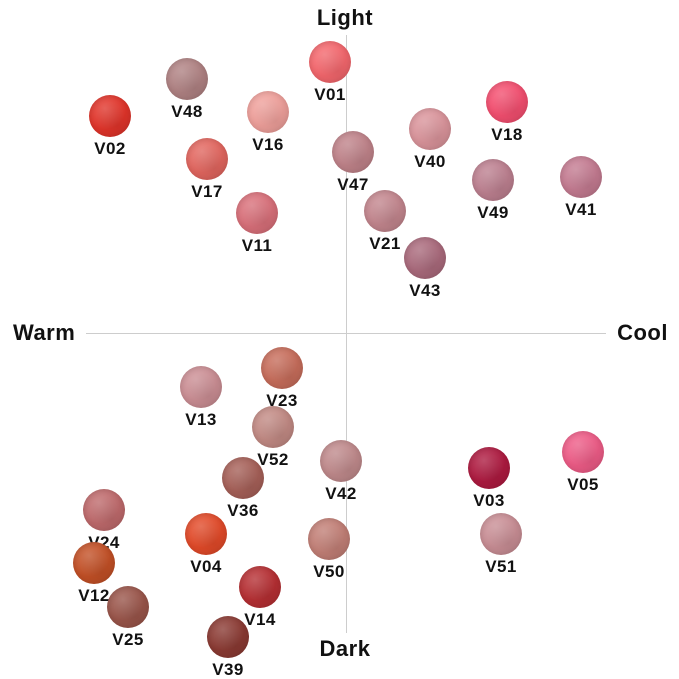  What do you see at coordinates (329, 571) in the screenshot?
I see `shade-label: V50` at bounding box center [329, 571].